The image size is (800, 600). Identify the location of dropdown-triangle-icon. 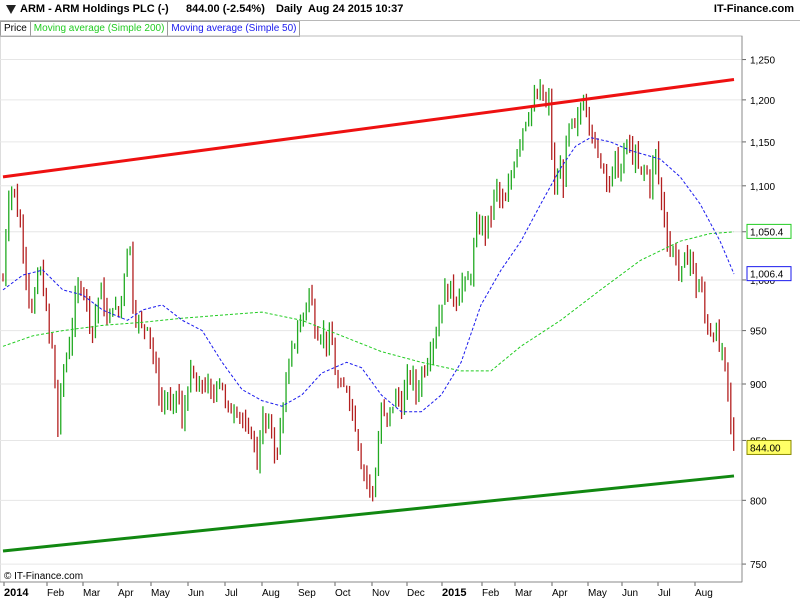
(11, 9).